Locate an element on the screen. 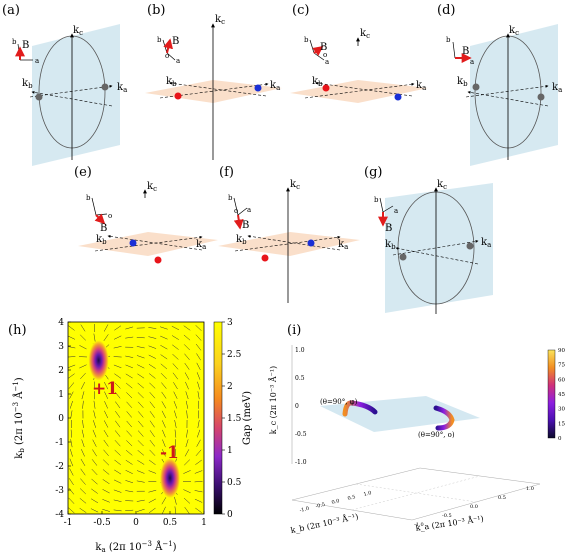  panel-d: (d) kc ka kb b B a is located at coordinates (499, 84).